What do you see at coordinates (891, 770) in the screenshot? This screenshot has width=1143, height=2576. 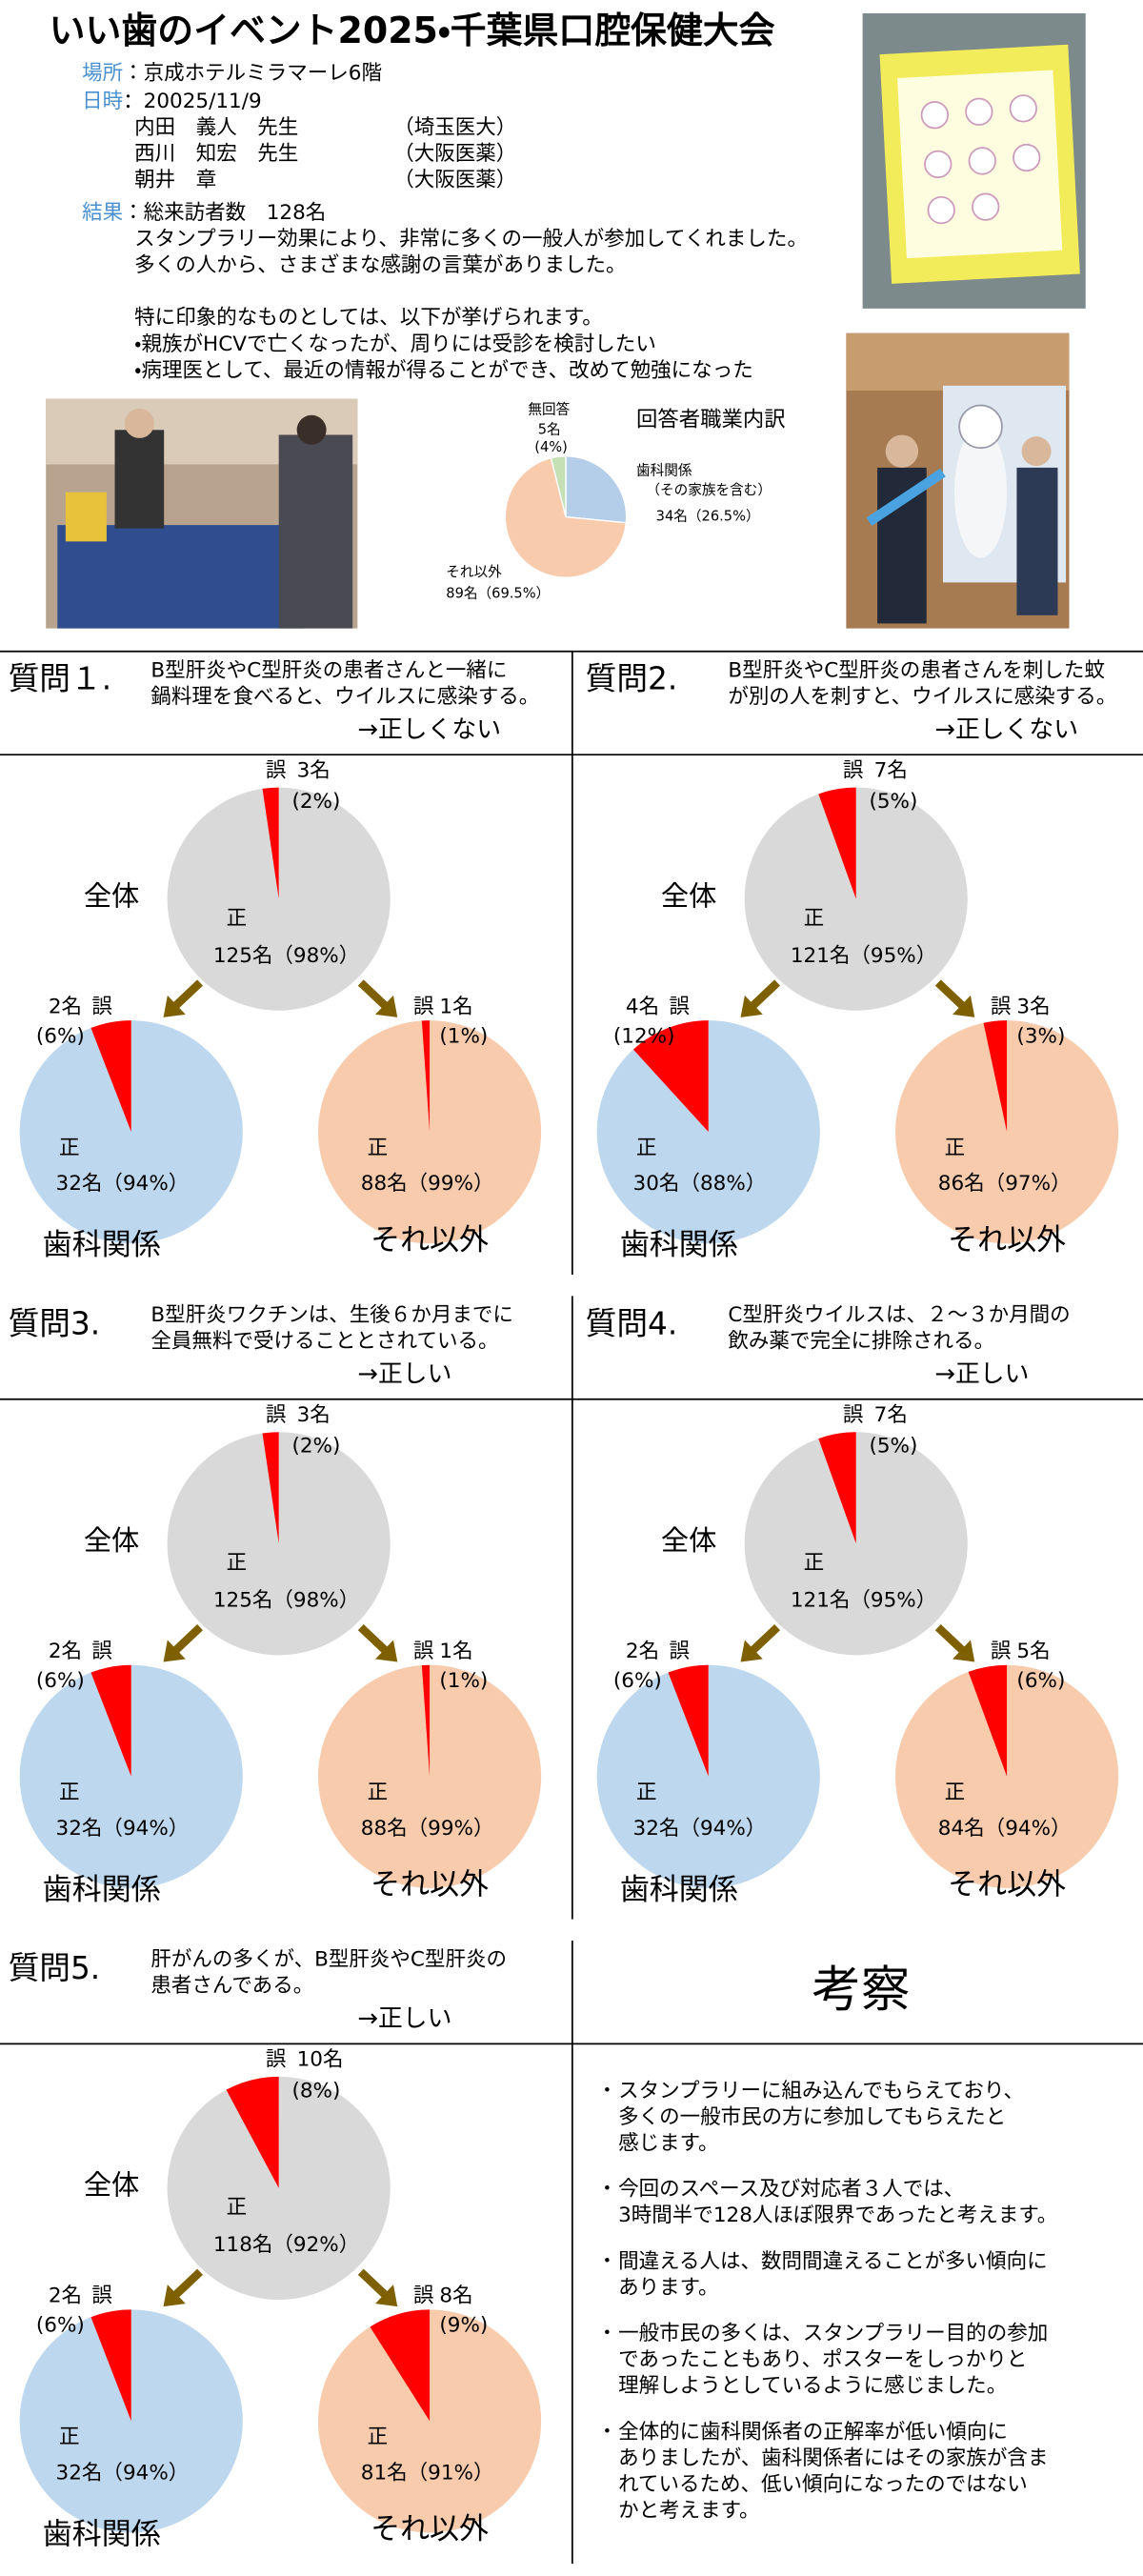 I see `wrong-count: 7名` at bounding box center [891, 770].